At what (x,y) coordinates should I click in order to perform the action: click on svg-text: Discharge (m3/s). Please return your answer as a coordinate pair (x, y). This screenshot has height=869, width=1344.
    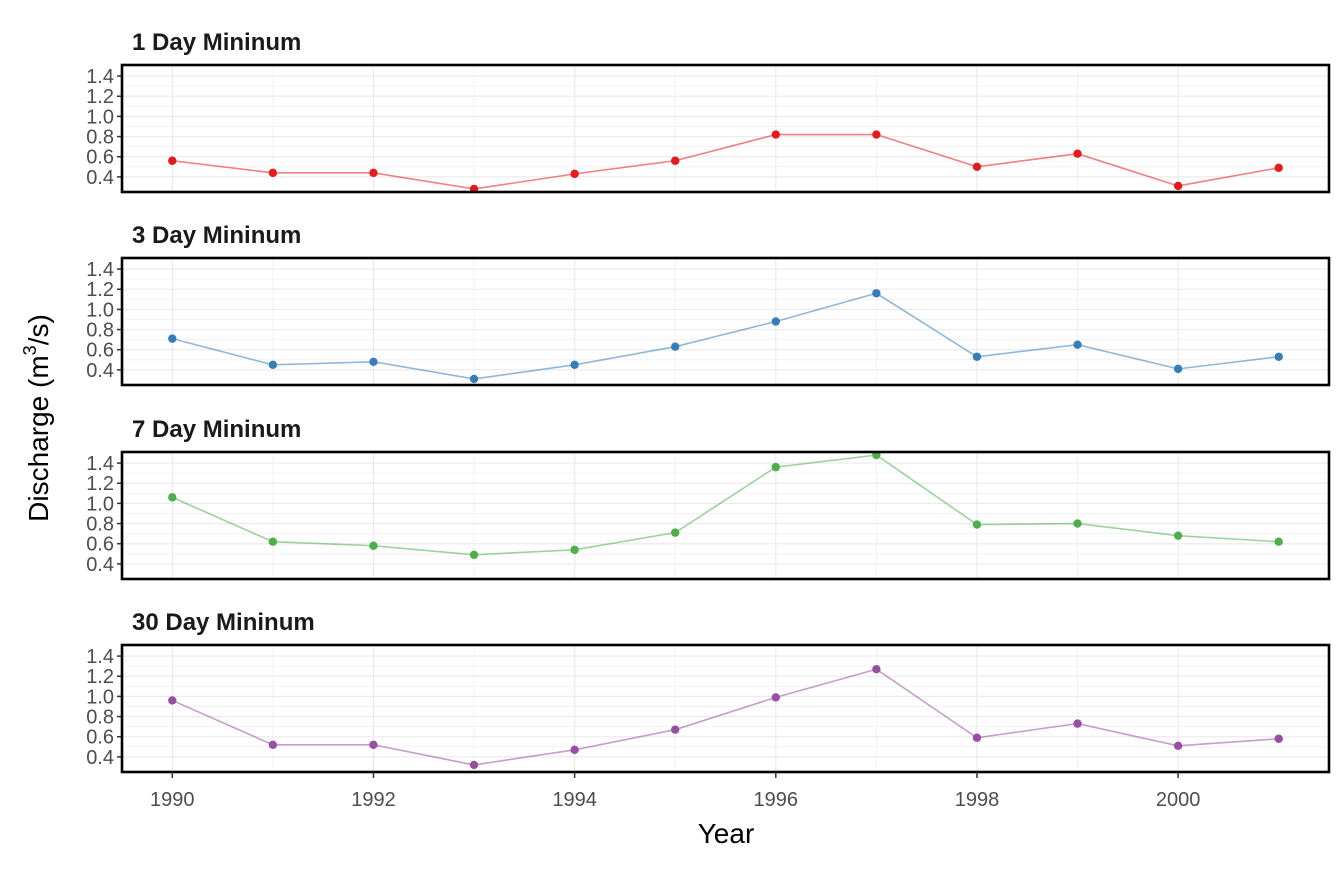
    Looking at the image, I should click on (37, 418).